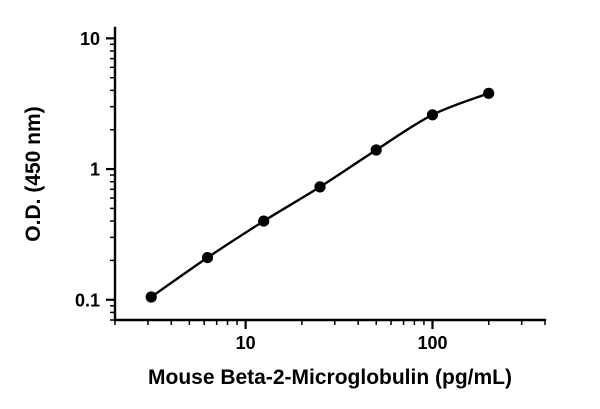 The width and height of the screenshot is (600, 409). Describe the element at coordinates (90, 39) in the screenshot. I see `y-axis-tick-label: 10` at that location.